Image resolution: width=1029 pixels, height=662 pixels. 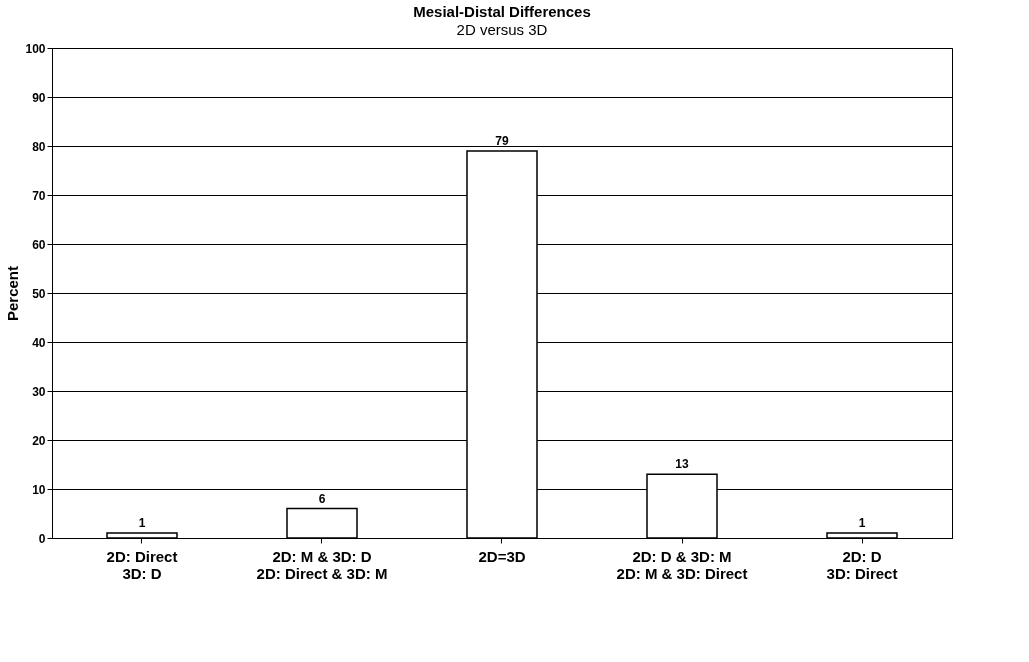 I want to click on y-tick-label: 30, so click(x=39, y=391).